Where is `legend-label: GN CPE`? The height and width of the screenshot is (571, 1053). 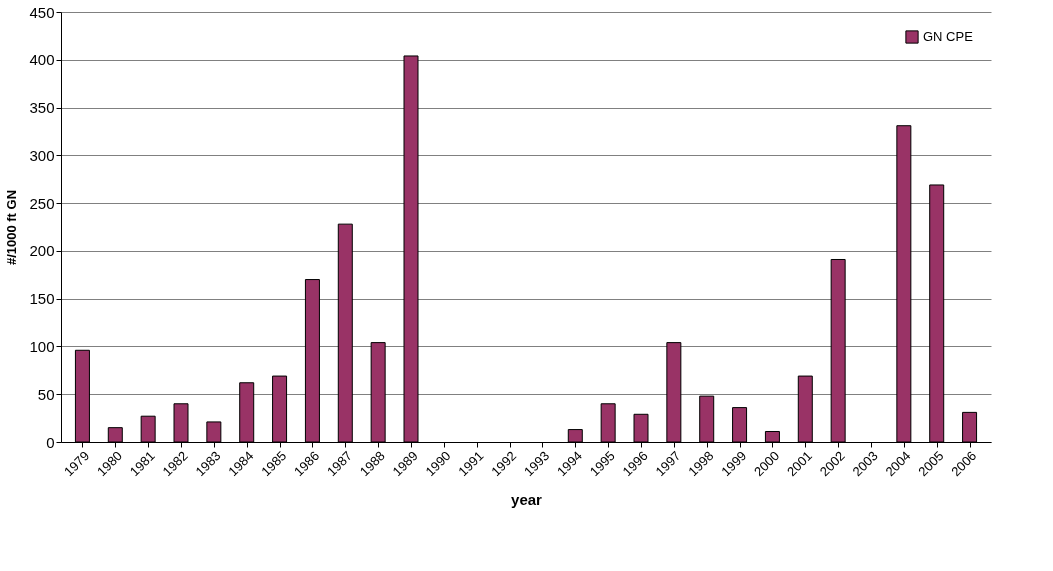
legend-label: GN CPE is located at coordinates (948, 36).